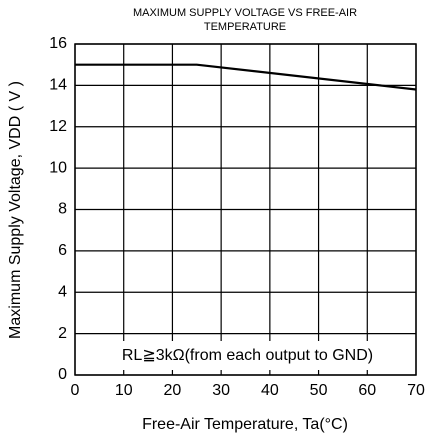 This screenshot has height=437, width=425. What do you see at coordinates (62, 250) in the screenshot?
I see `y-tick-label: 6` at bounding box center [62, 250].